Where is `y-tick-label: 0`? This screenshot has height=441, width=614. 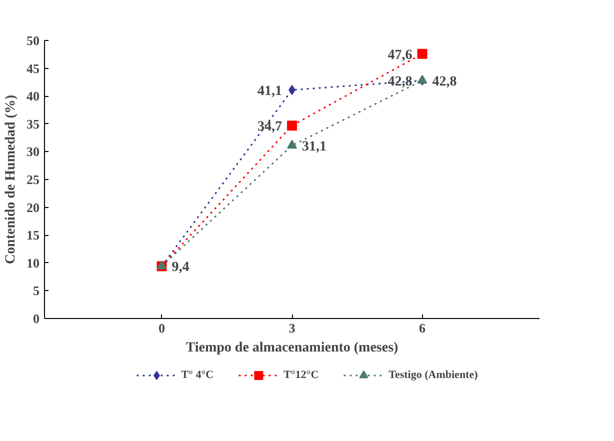 y-tick-label: 0 is located at coordinates (36, 318).